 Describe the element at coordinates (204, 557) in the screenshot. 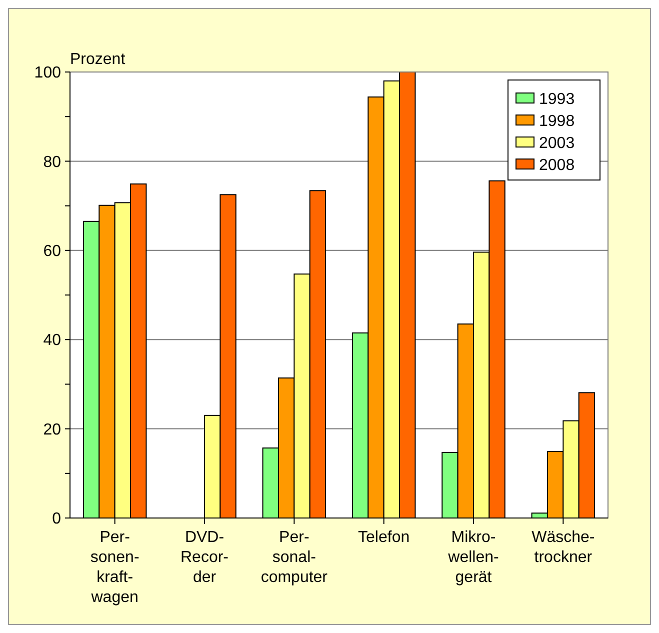

I see `x-tick-label: DVD- Recor- der` at that location.